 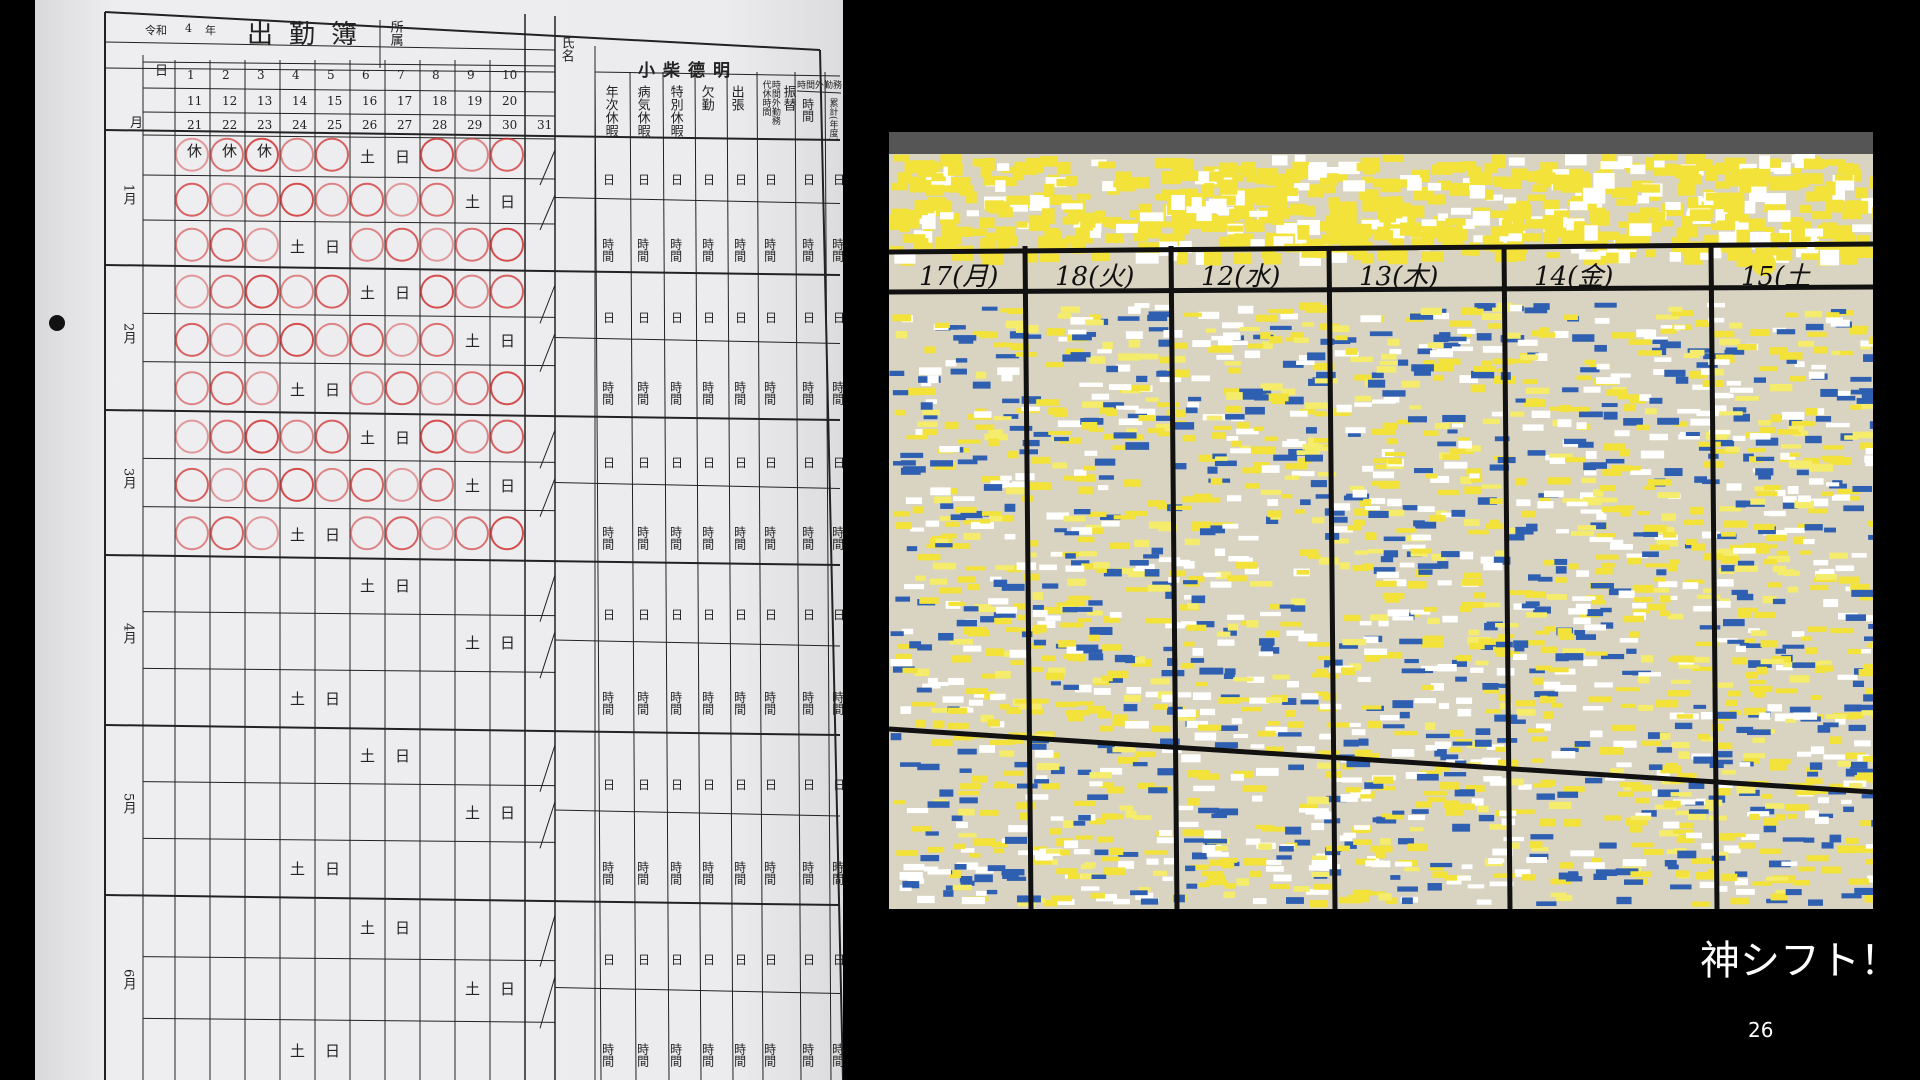 I want to click on day-number: 30, so click(x=510, y=125).